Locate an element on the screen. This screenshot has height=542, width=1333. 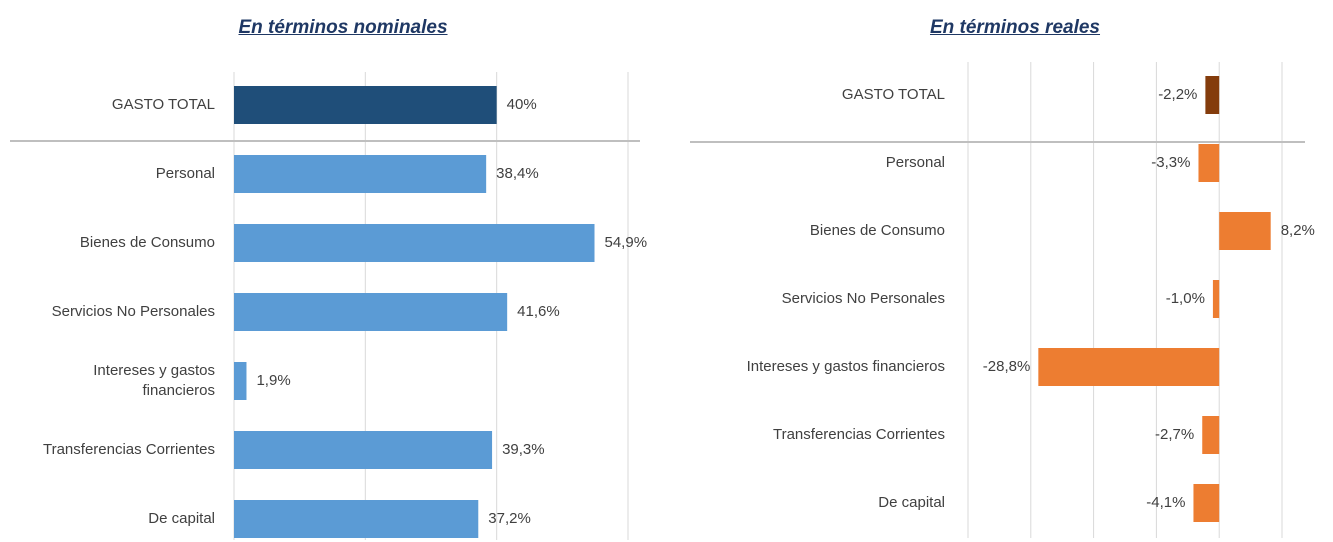
value-label: 41,6% is located at coordinates (538, 311).